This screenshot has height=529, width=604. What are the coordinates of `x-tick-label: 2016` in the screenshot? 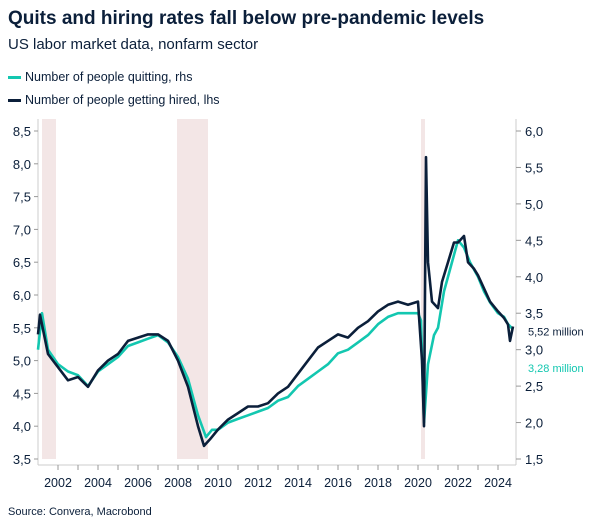 It's located at (338, 483).